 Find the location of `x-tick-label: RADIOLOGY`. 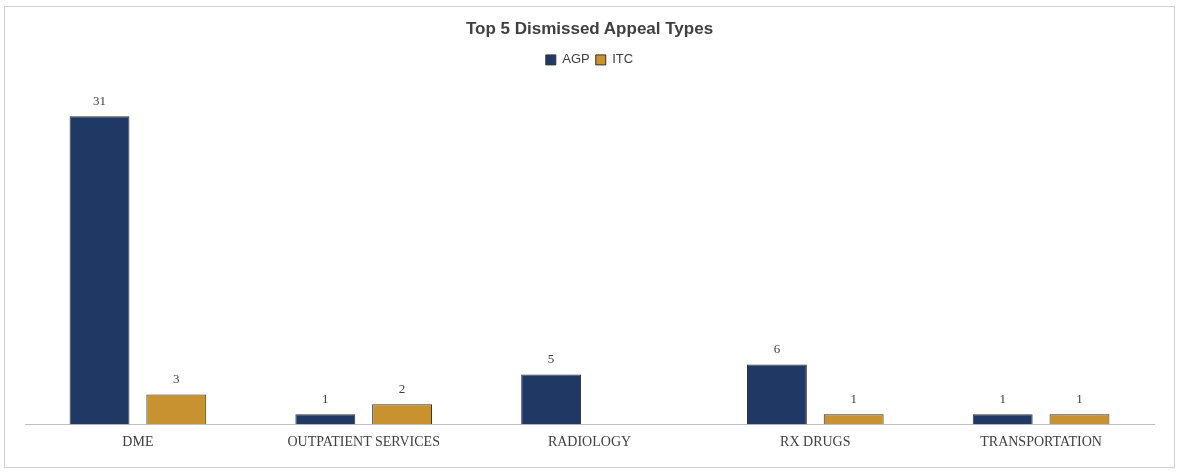

x-tick-label: RADIOLOGY is located at coordinates (589, 442).